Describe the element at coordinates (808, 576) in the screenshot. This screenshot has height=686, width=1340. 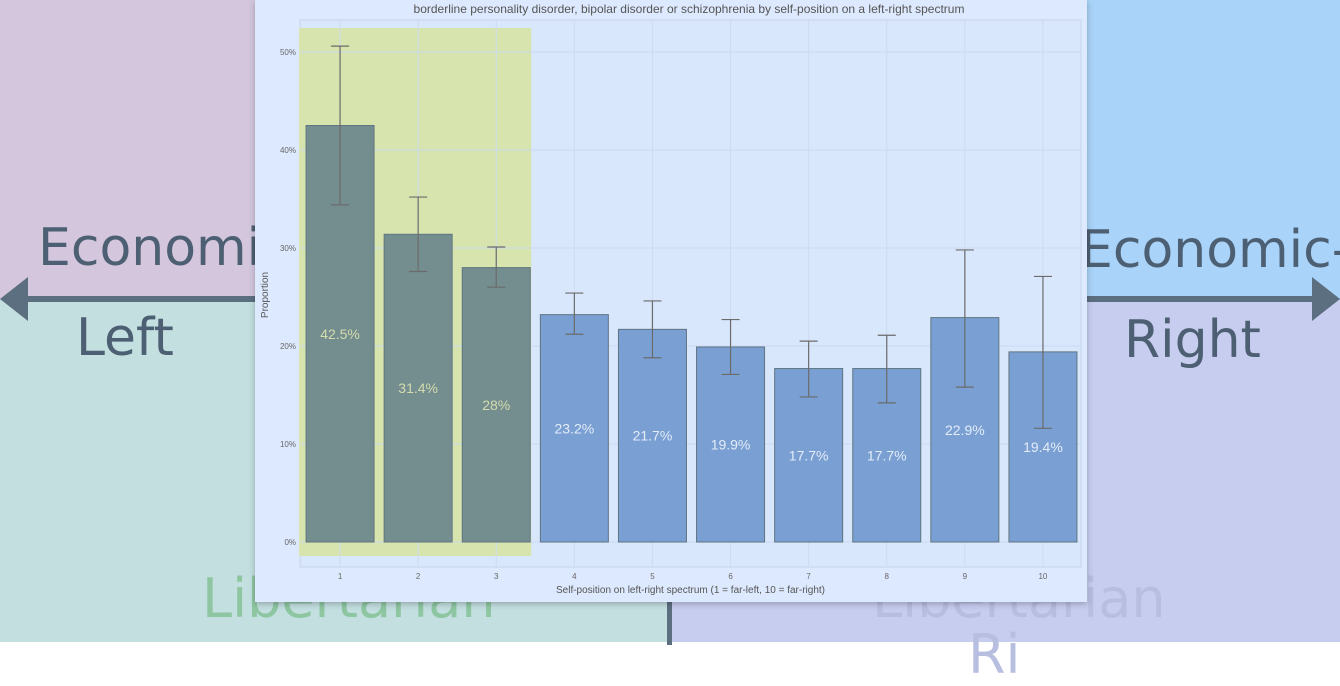
I see `x-tick-label: 7` at that location.